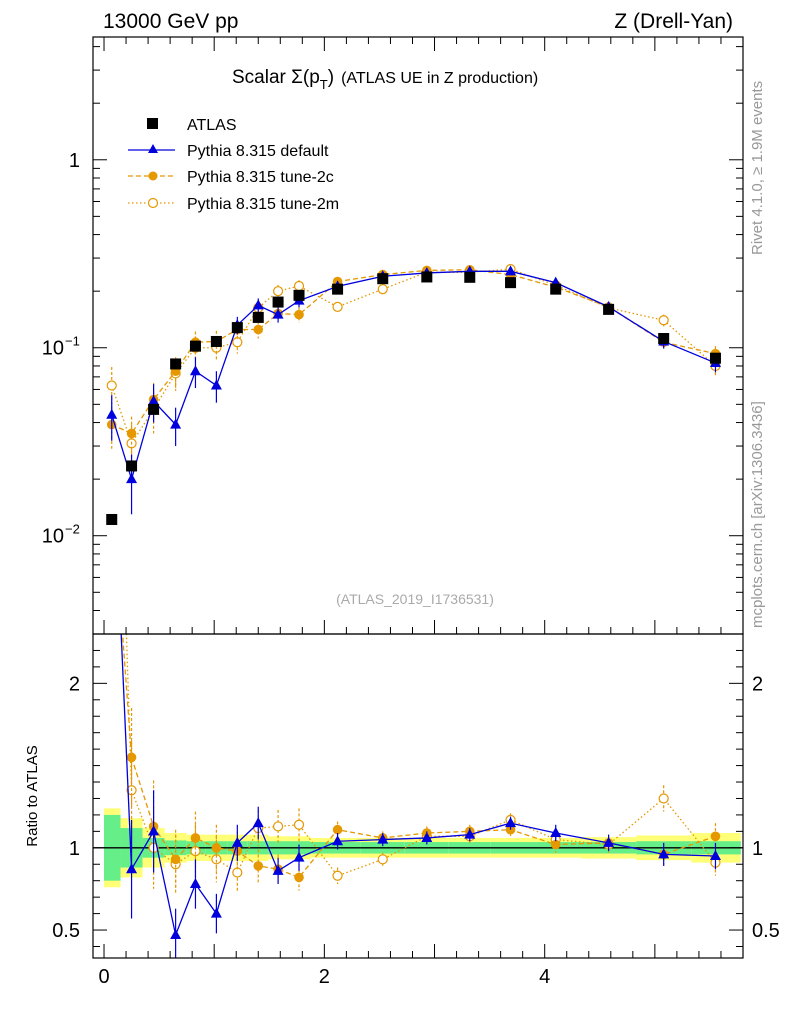  What do you see at coordinates (153, 176) in the screenshot?
I see `legend-marker-tune2c` at bounding box center [153, 176].